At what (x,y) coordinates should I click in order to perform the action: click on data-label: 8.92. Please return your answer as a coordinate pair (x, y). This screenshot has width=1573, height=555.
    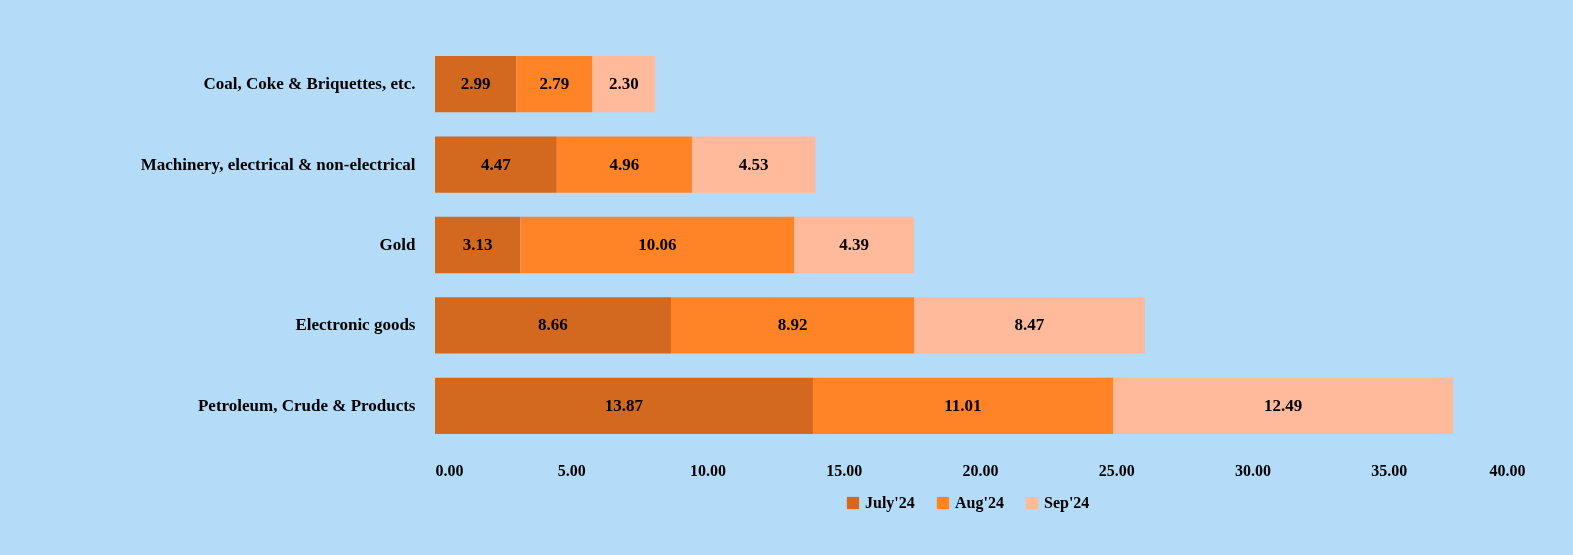
    Looking at the image, I should click on (792, 325).